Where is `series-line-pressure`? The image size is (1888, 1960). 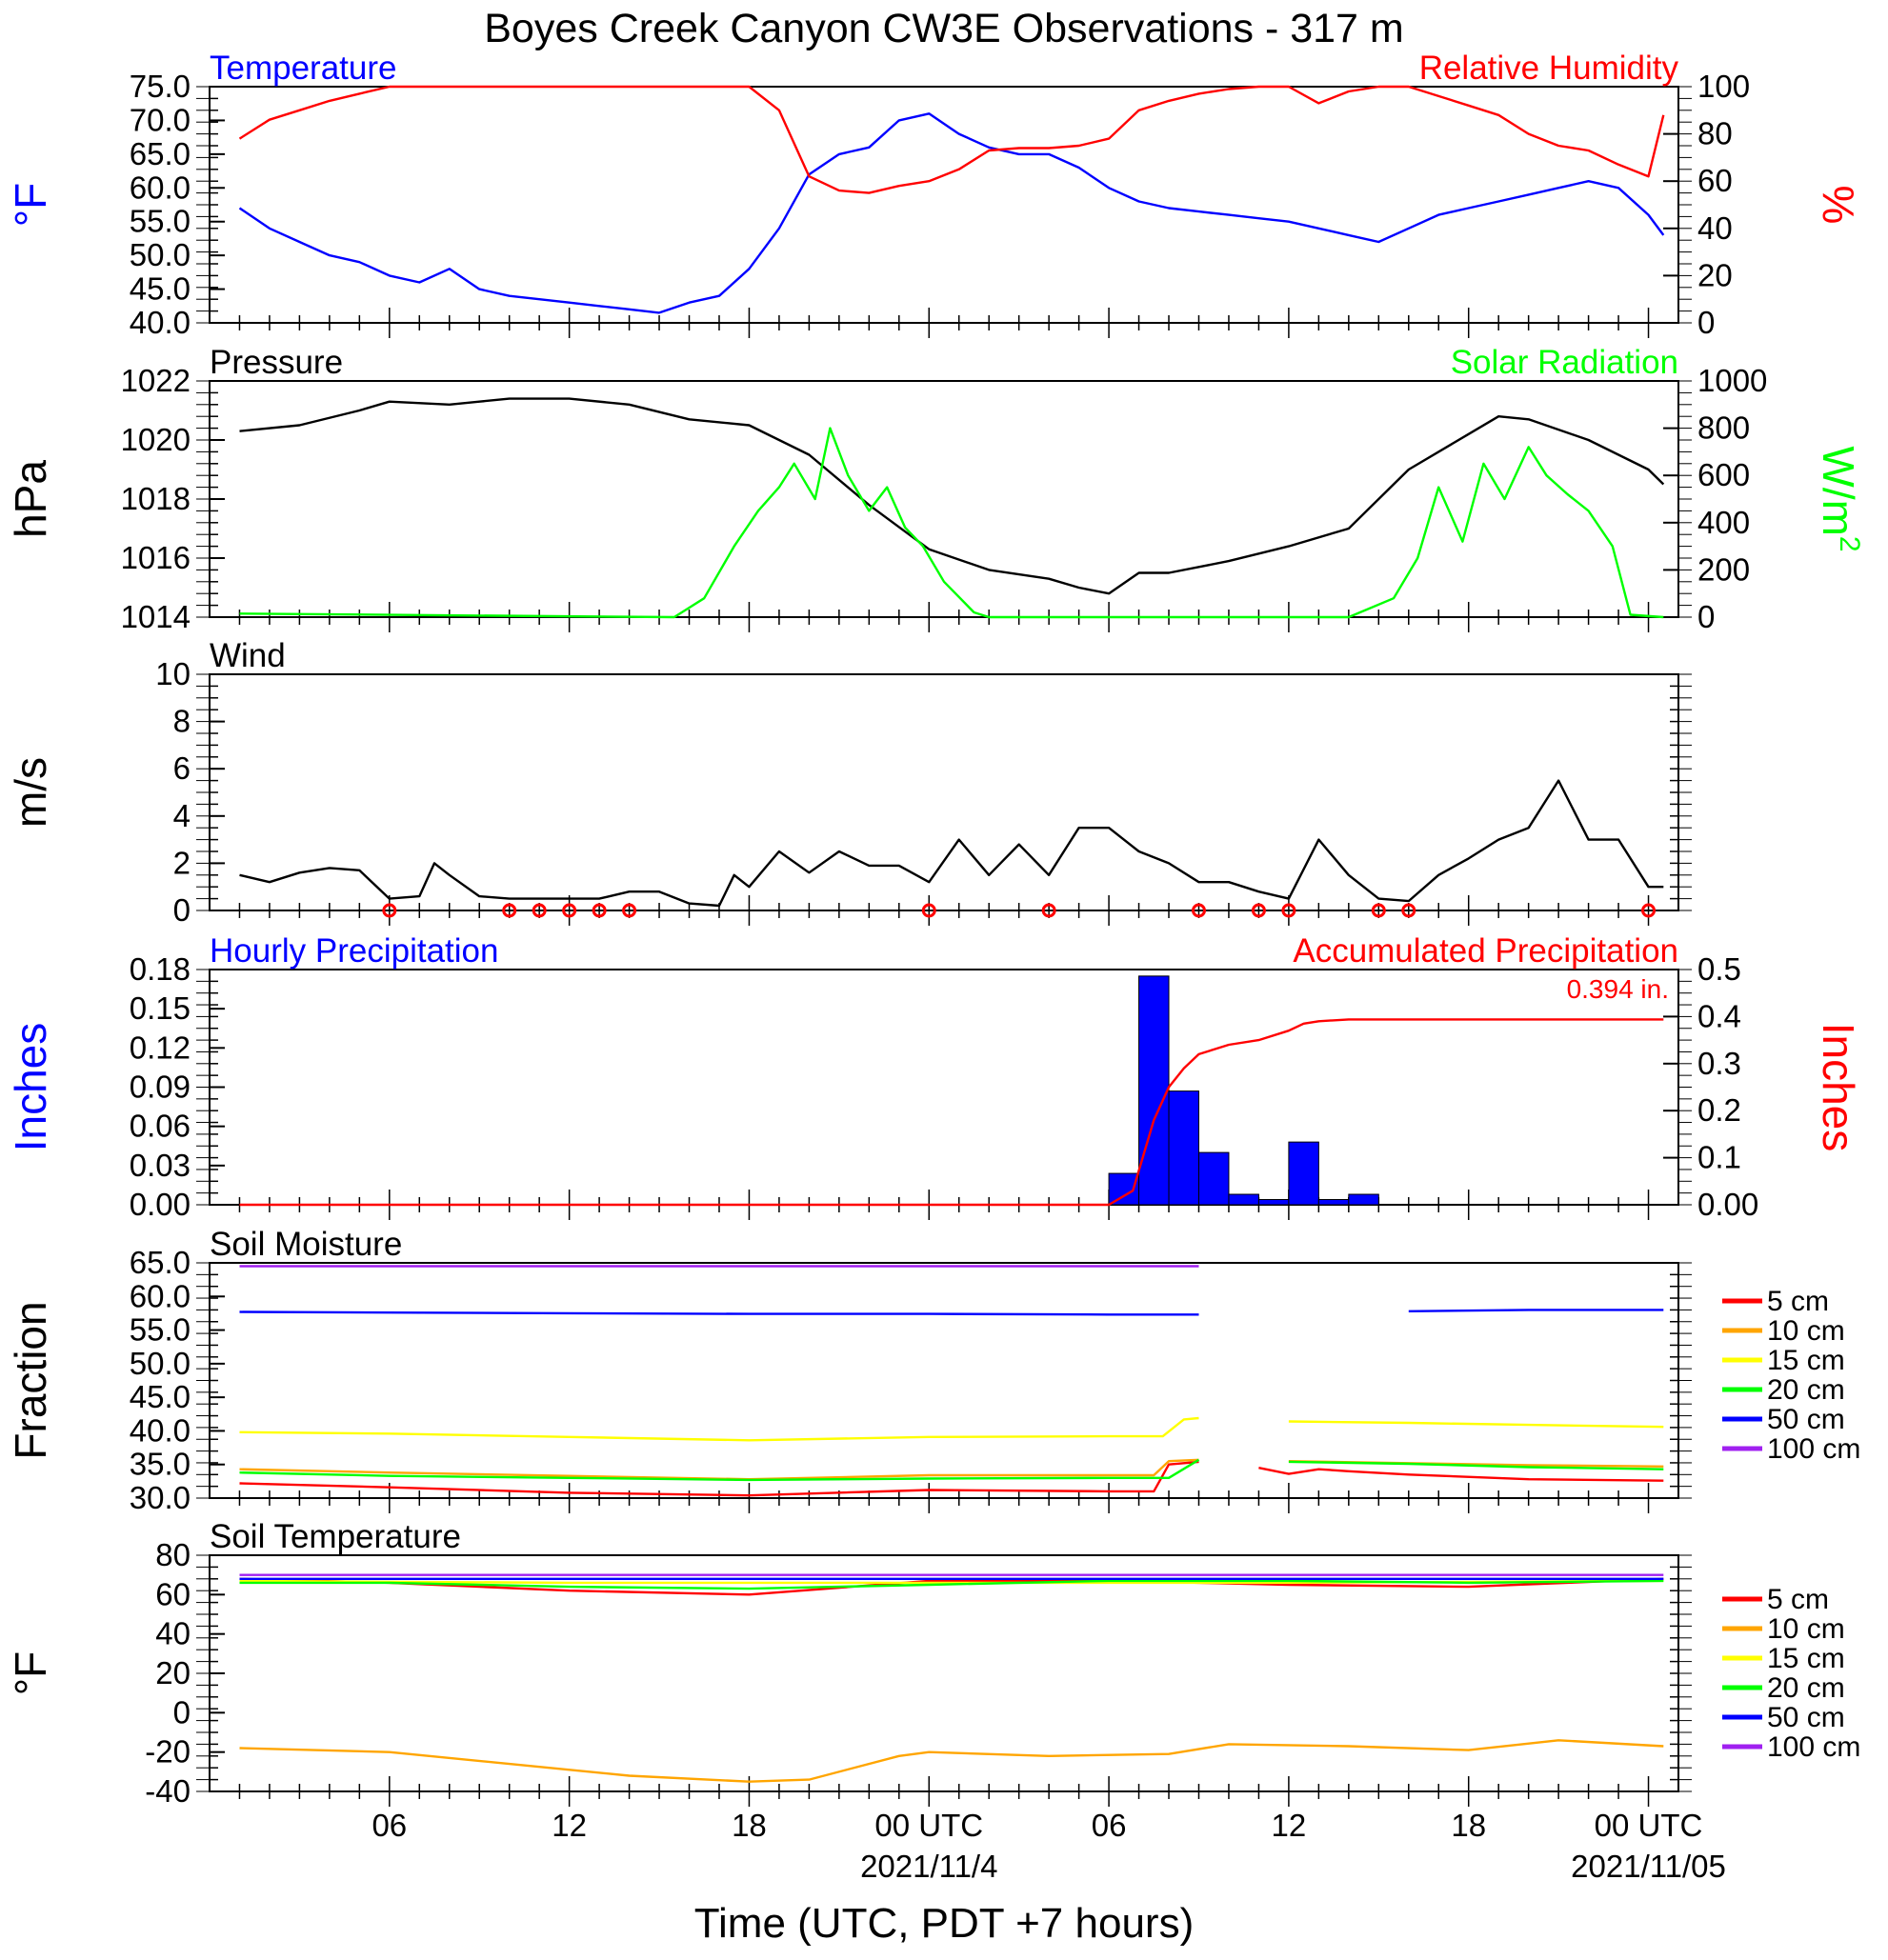
series-line-pressure is located at coordinates (952, 496).